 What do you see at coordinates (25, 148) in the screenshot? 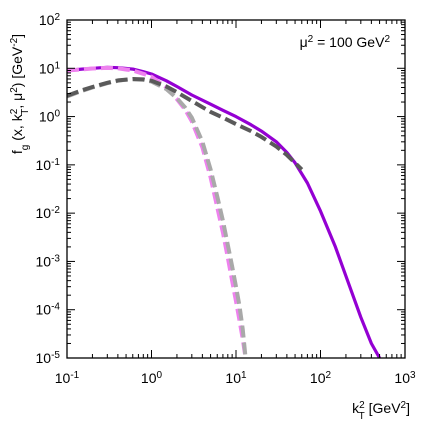
I see `ylabel-p1-sub: g` at bounding box center [25, 148].